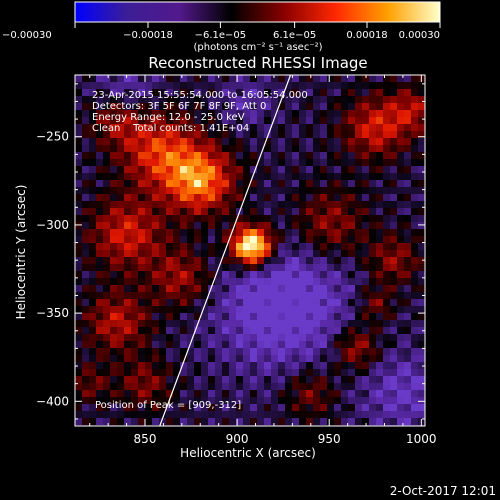 The image size is (500, 500). I want to click on colorbar-tick-label: 0.00018, so click(366, 35).